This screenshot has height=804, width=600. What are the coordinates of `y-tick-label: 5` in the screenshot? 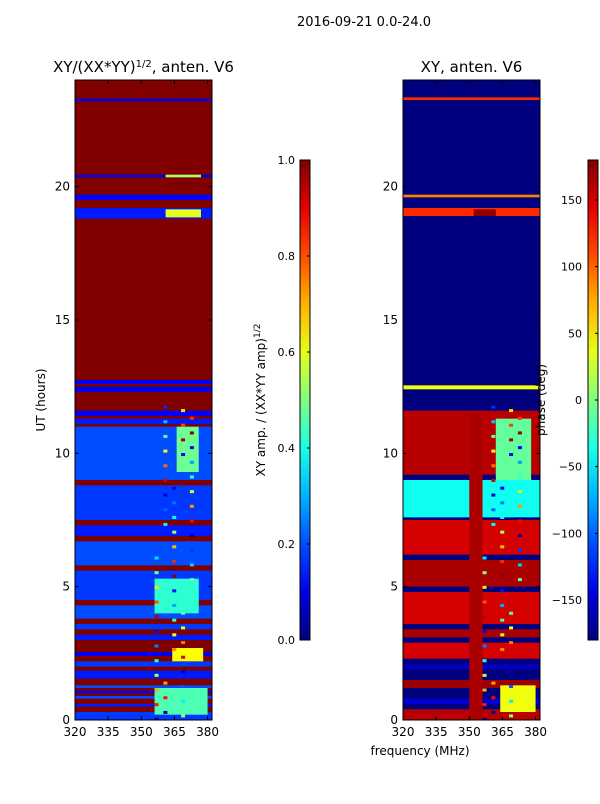 It's located at (394, 587).